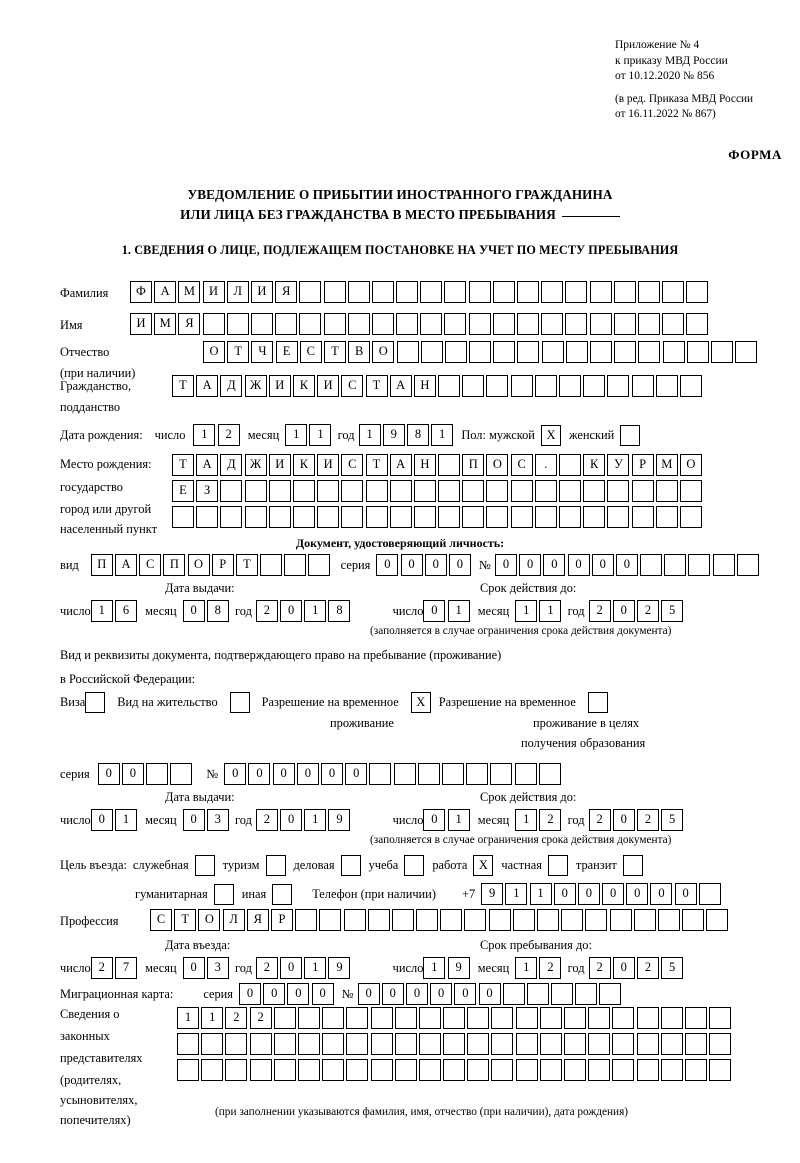 Image resolution: width=800 pixels, height=1163 pixels. What do you see at coordinates (255, 386) in the screenshot?
I see `char-cell: Ж` at bounding box center [255, 386].